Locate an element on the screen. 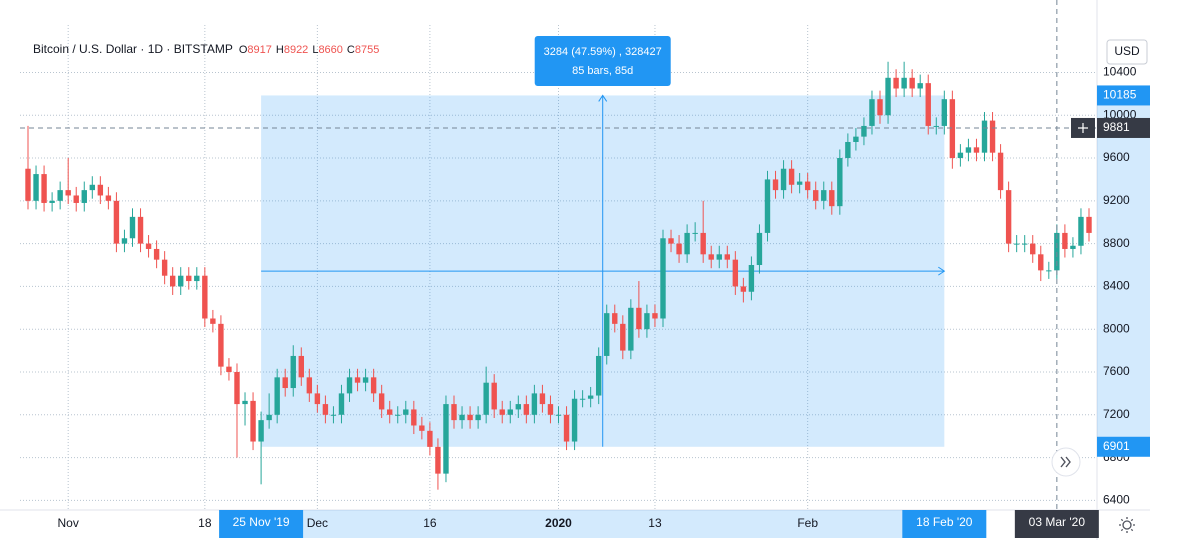 This screenshot has height=557, width=1187. legend-key: L is located at coordinates (315, 50).